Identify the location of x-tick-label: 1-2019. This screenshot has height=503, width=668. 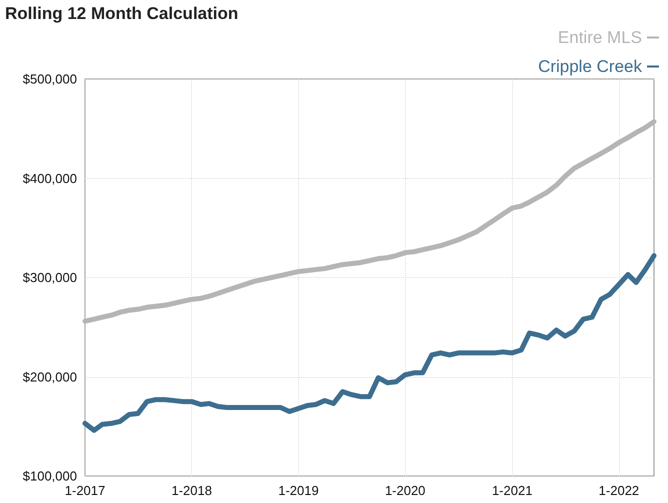
(298, 490).